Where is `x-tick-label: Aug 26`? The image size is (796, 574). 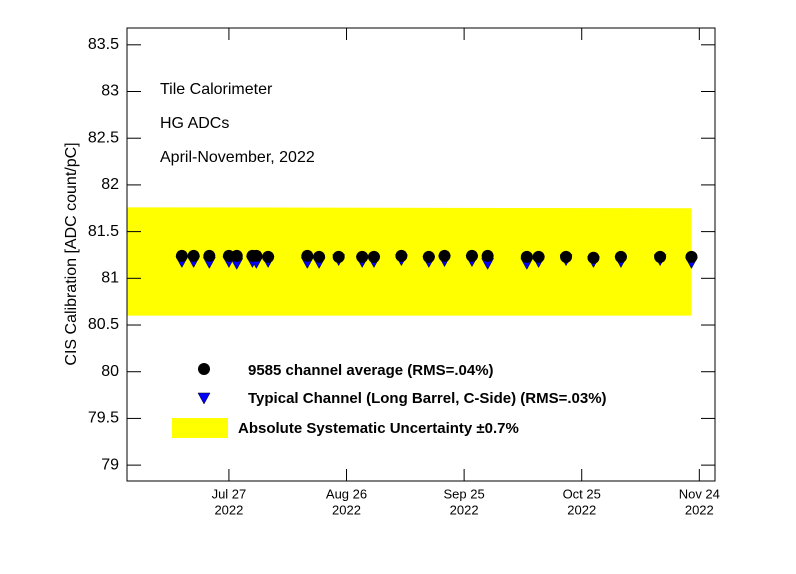 x-tick-label: Aug 26 is located at coordinates (346, 493).